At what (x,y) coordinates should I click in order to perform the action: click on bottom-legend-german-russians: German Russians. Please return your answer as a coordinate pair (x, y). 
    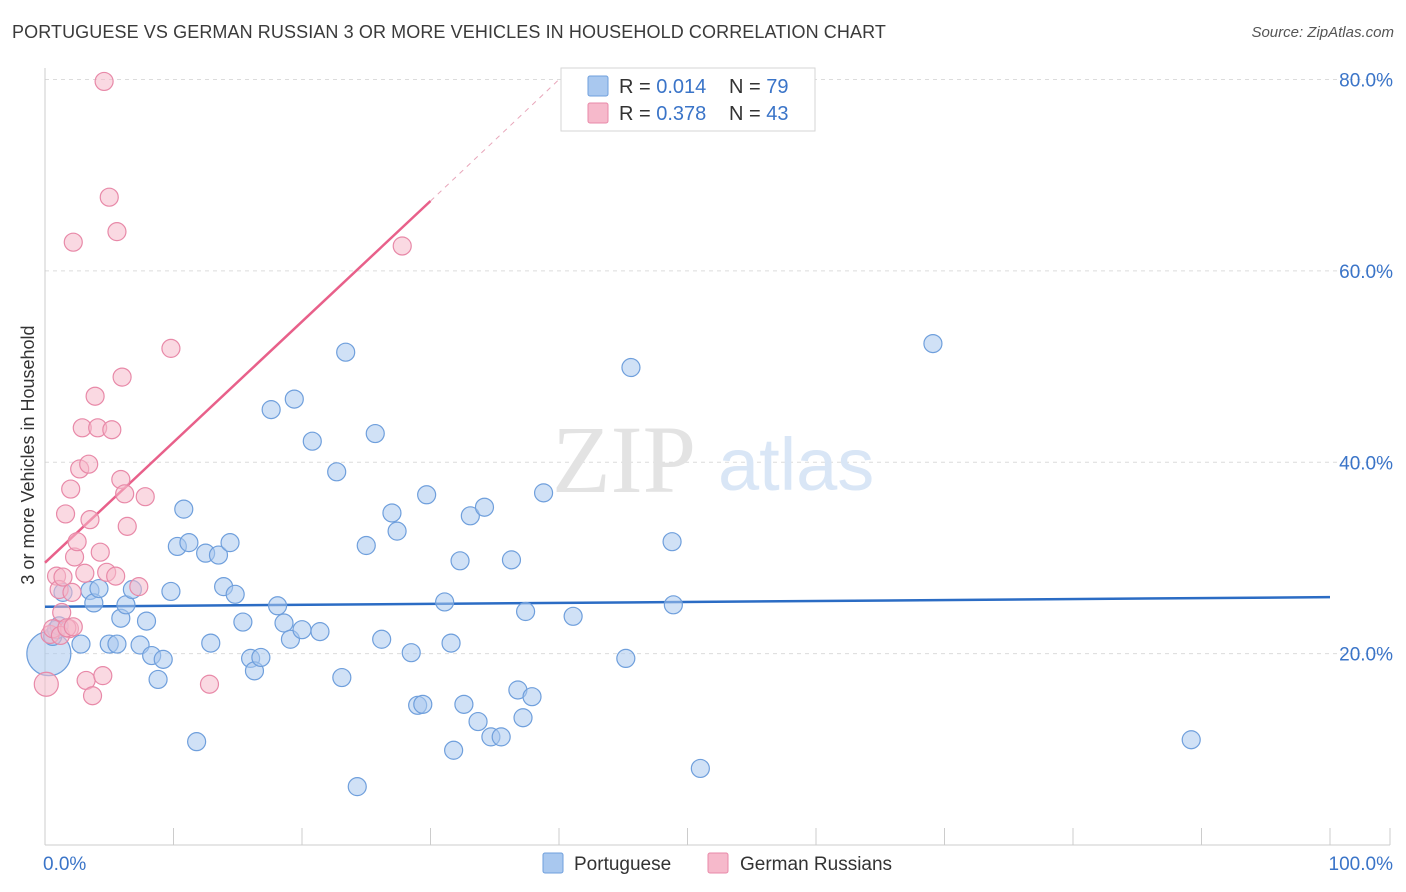
    Looking at the image, I should click on (816, 864).